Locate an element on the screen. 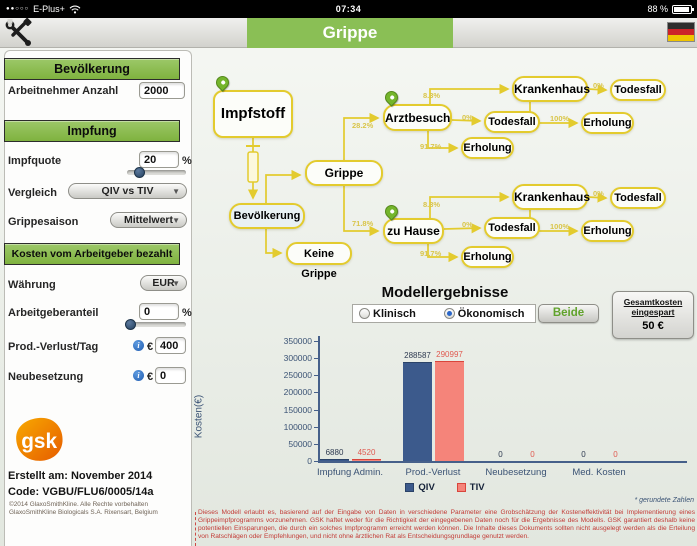 The height and width of the screenshot is (546, 697). node-impfstoff: Impfstoff is located at coordinates (253, 114).